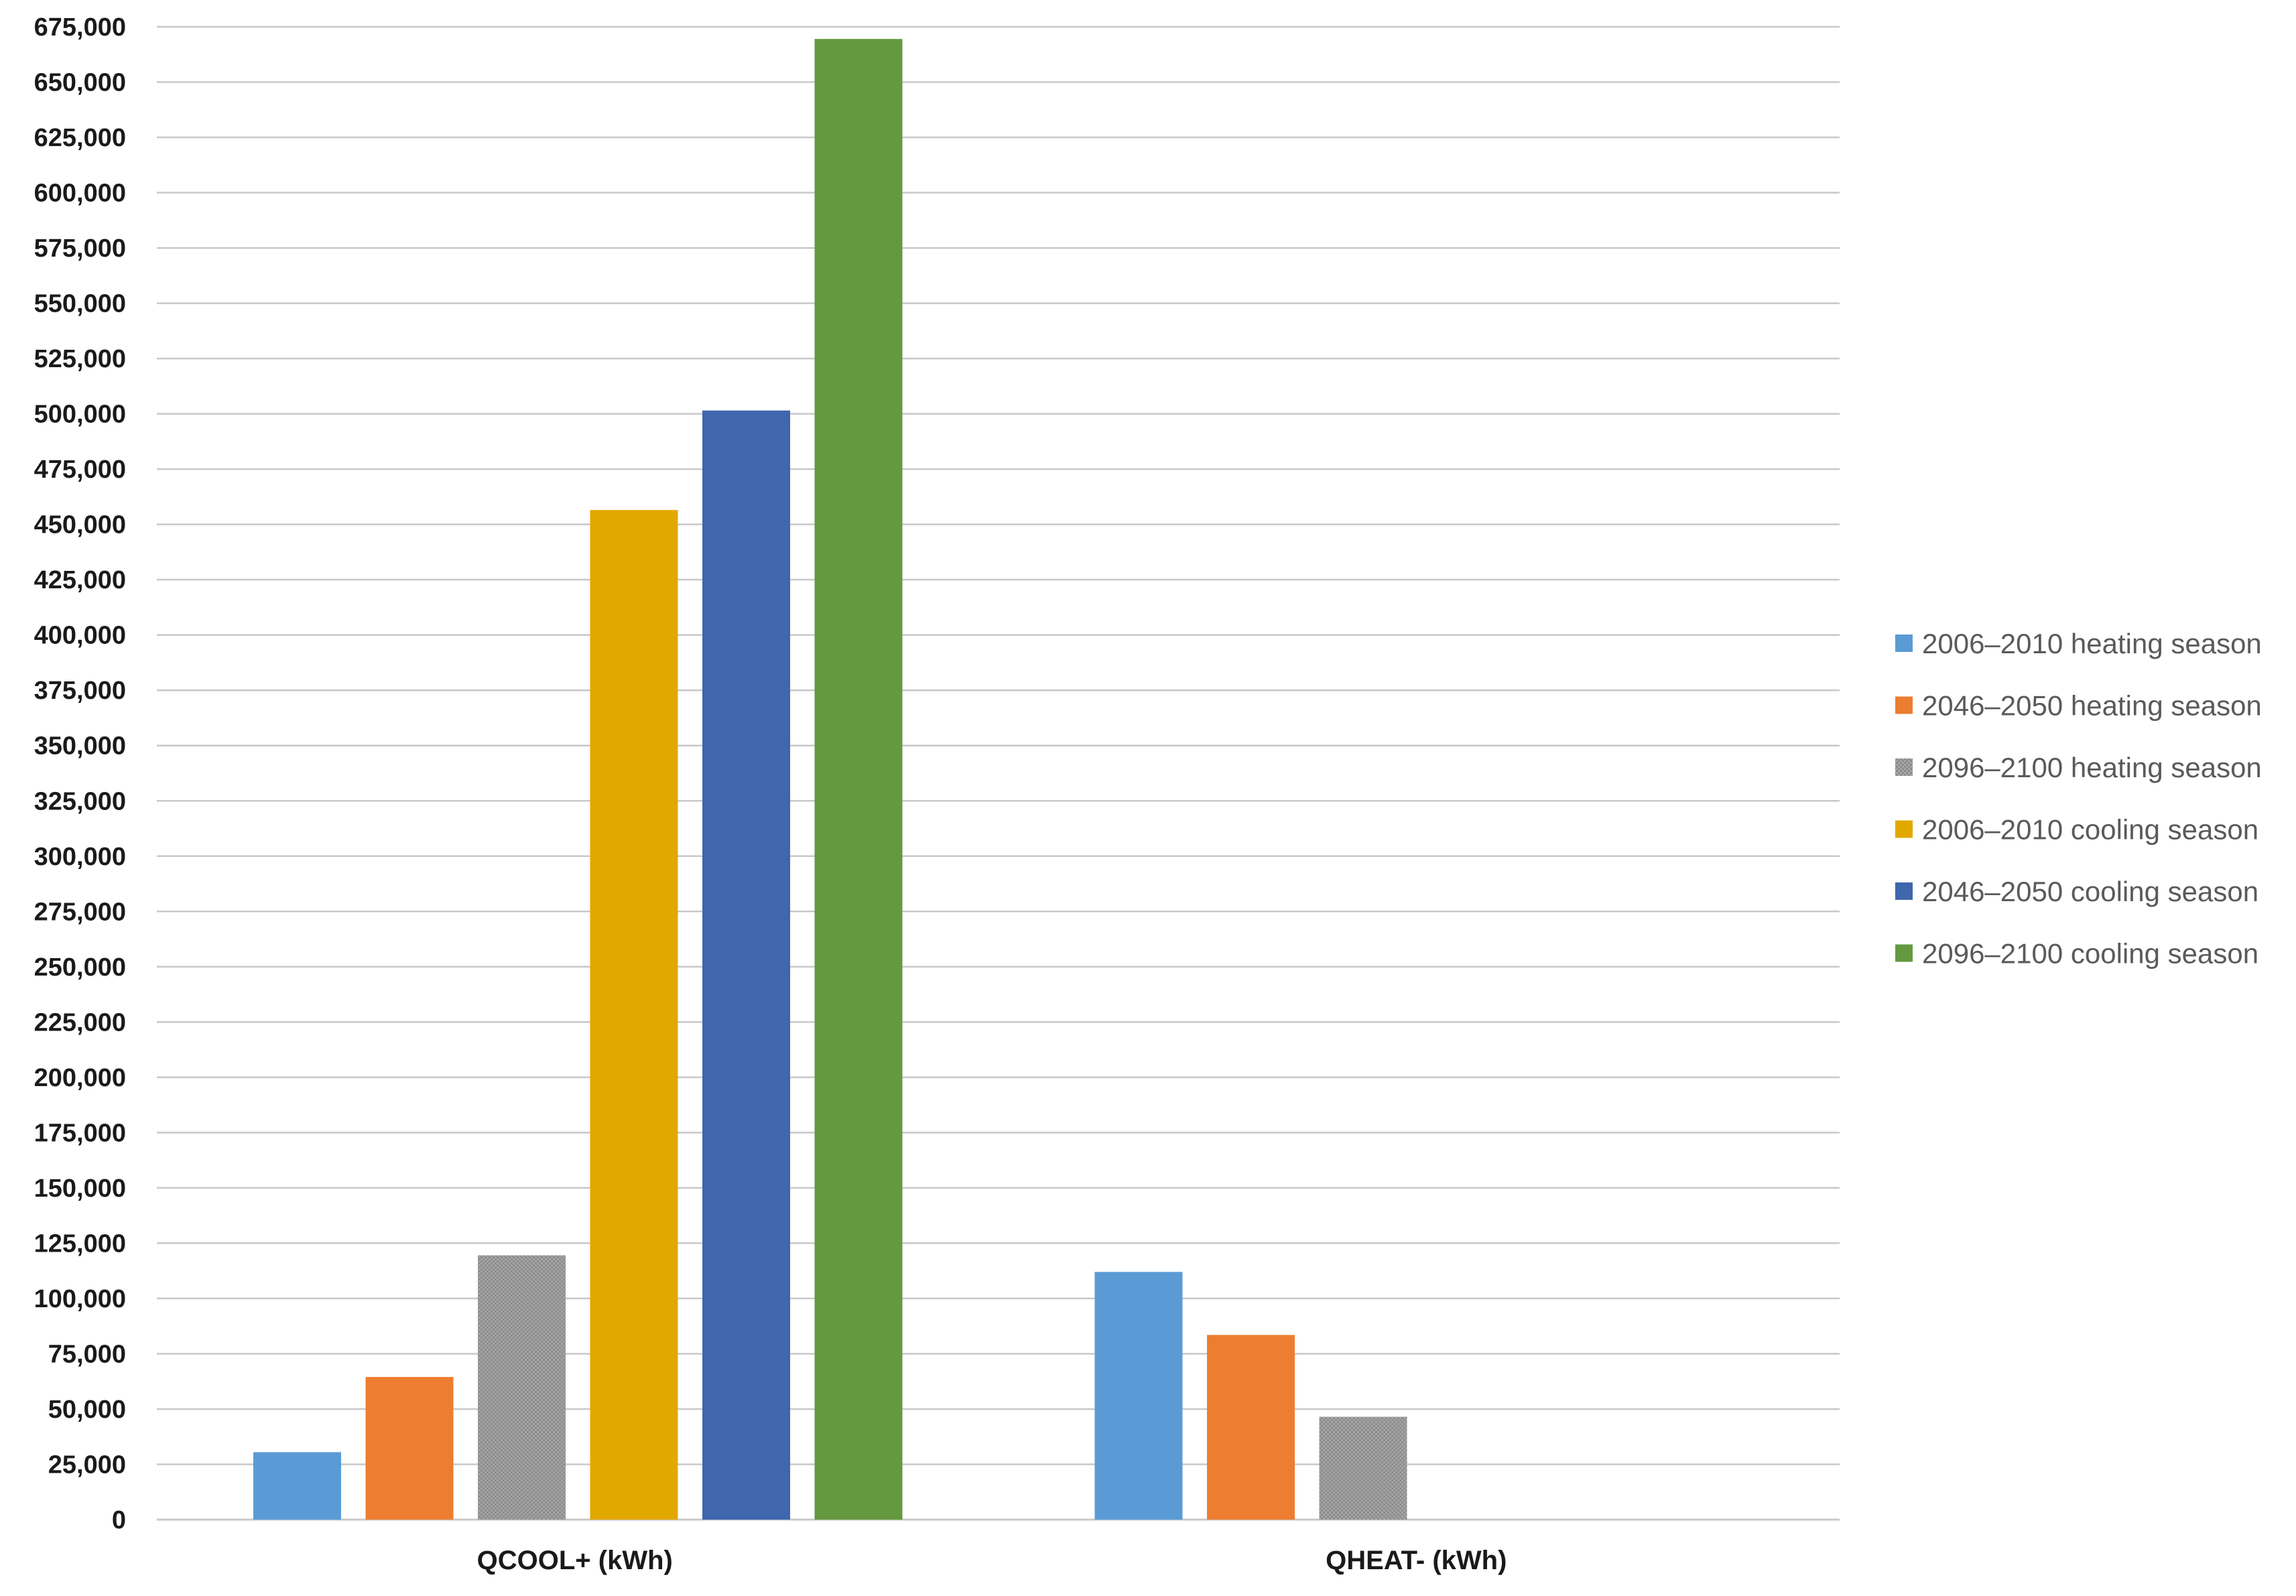 This screenshot has width=2296, height=1596. Describe the element at coordinates (80, 359) in the screenshot. I see `y-tick-label: 525,000` at that location.